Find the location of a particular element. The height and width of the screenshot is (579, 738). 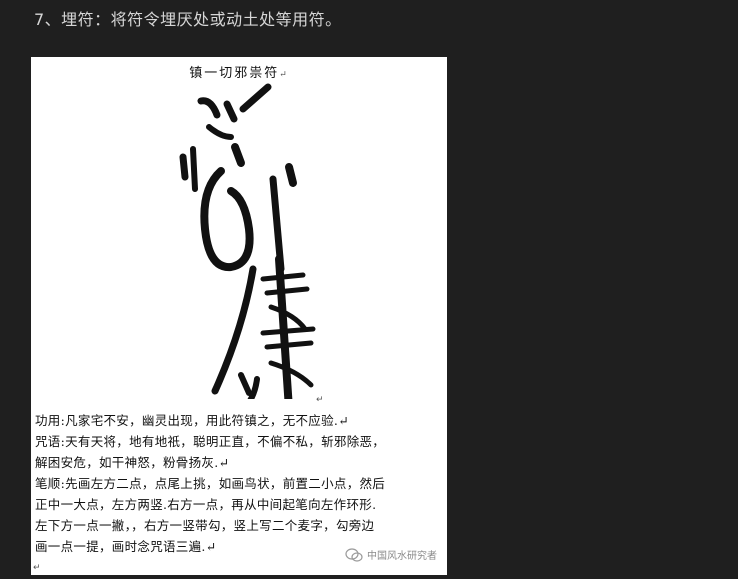

stroke-top-left is located at coordinates (209, 108).